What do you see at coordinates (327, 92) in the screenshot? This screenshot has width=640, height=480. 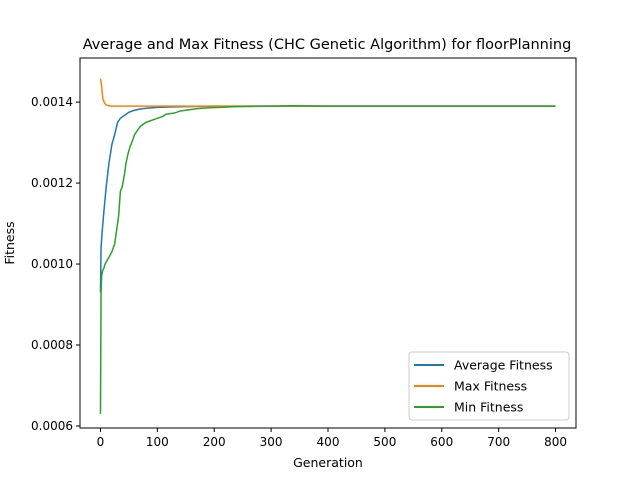 I see `series-line-max-fitness` at bounding box center [327, 92].